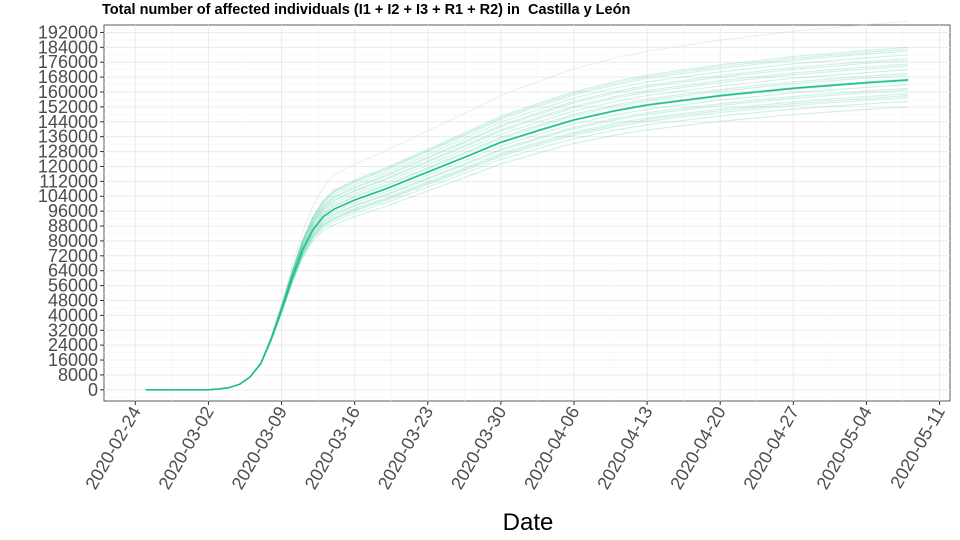 This screenshot has height=540, width=960. What do you see at coordinates (68, 77) in the screenshot?
I see `y-tick-label: 168000` at bounding box center [68, 77].